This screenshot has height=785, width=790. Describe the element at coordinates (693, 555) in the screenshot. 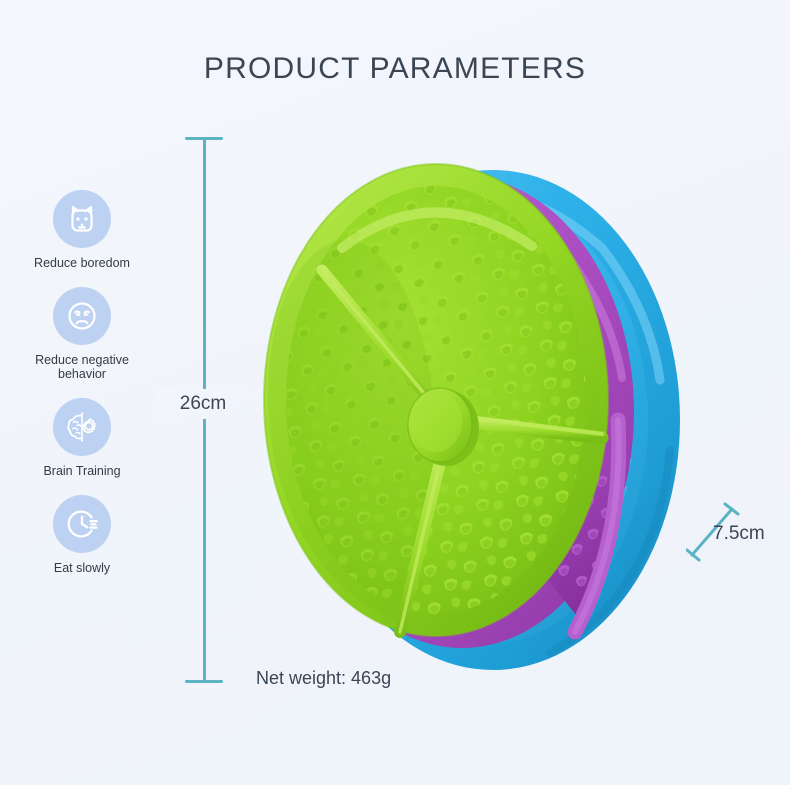

I see `dimension-cap-start` at that location.